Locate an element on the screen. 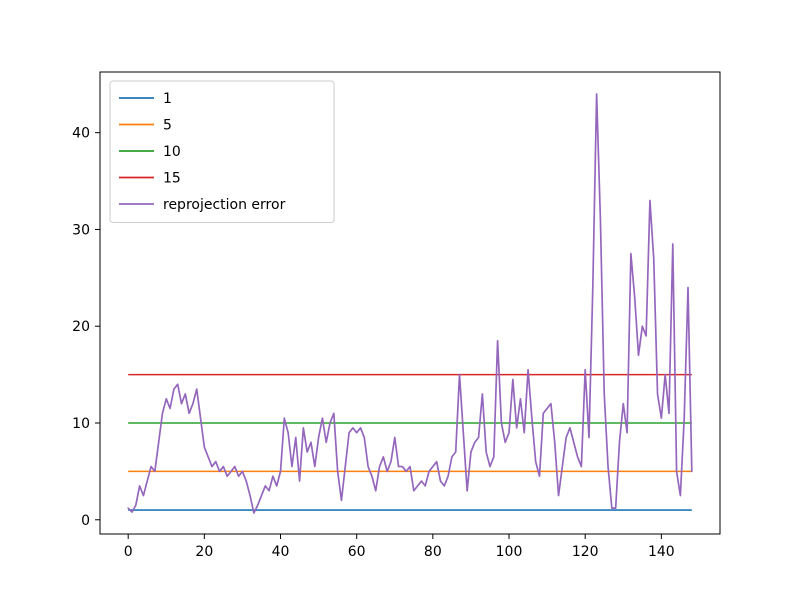  y-tick-label: 30 is located at coordinates (81, 230).